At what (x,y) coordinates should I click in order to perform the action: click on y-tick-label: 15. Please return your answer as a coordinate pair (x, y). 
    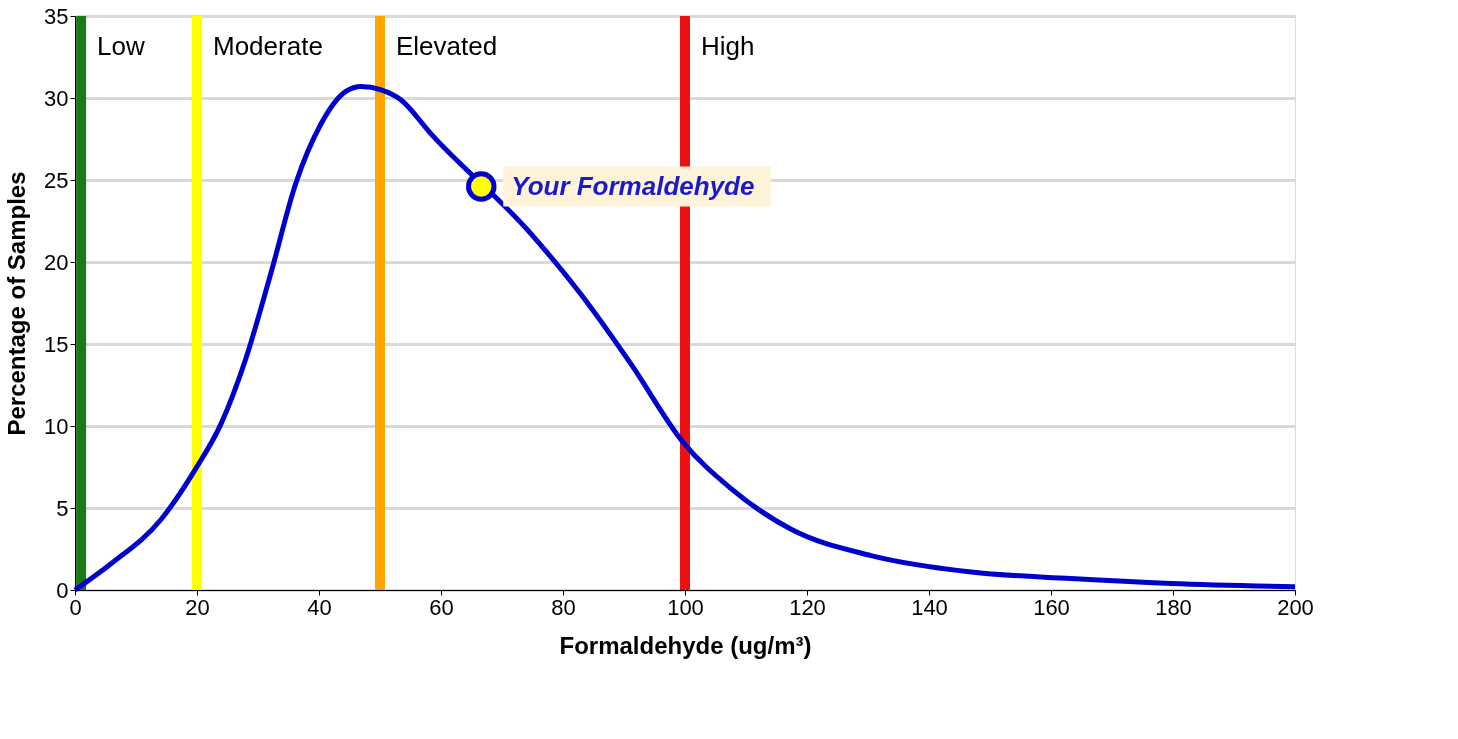
    Looking at the image, I should click on (56, 344).